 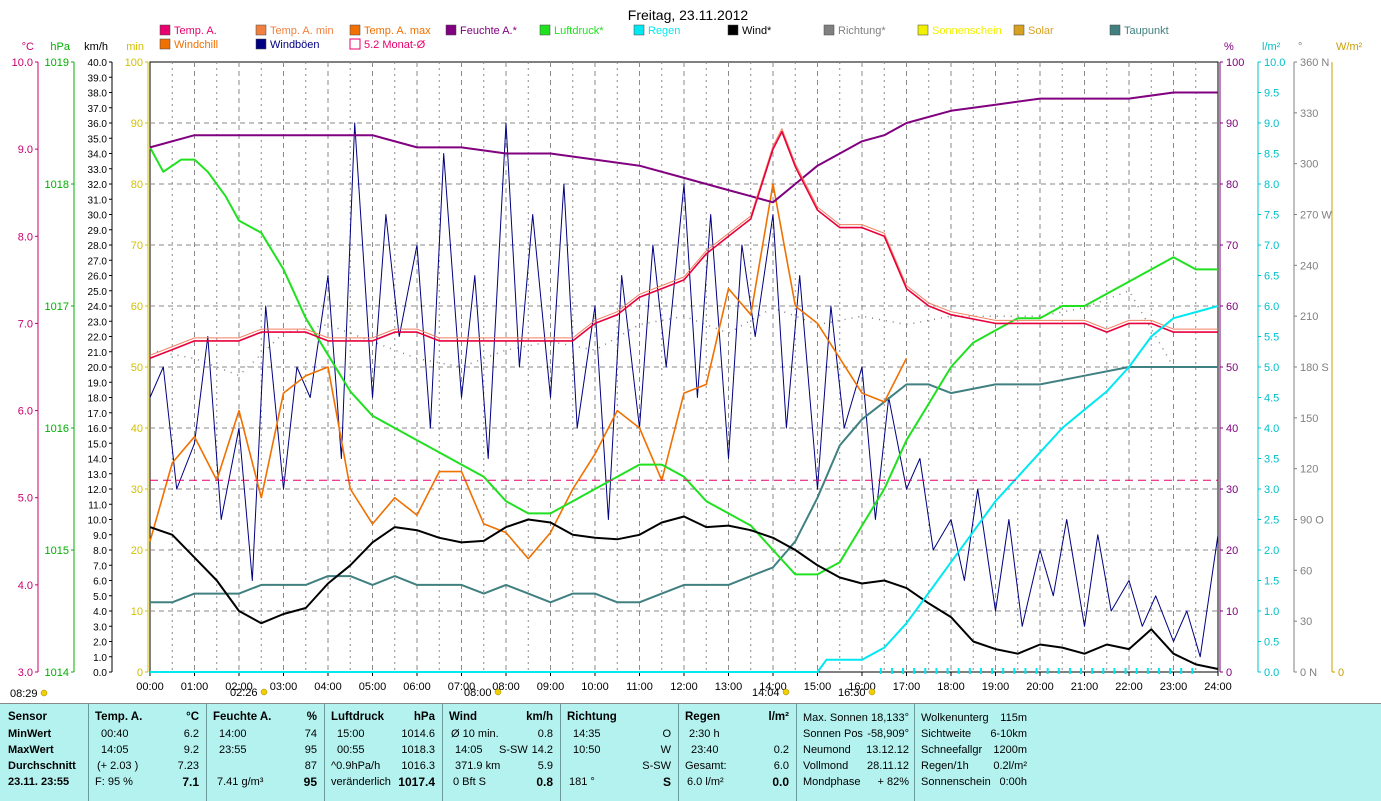 What do you see at coordinates (310, 782) in the screenshot?
I see `humidity-current: 95` at bounding box center [310, 782].